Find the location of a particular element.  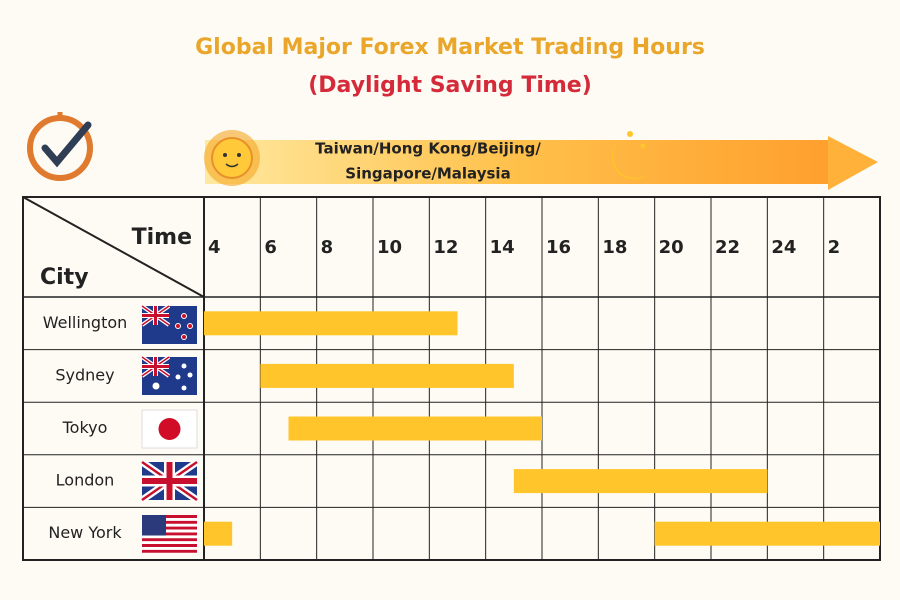

x-tick-label: 18 is located at coordinates (614, 247).